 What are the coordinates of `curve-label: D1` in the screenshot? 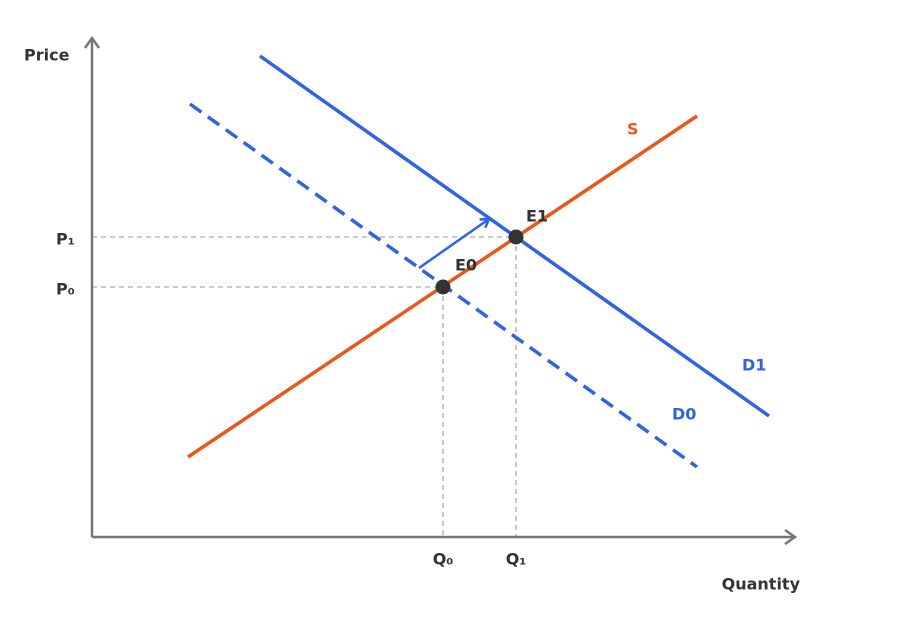 It's located at (754, 365).